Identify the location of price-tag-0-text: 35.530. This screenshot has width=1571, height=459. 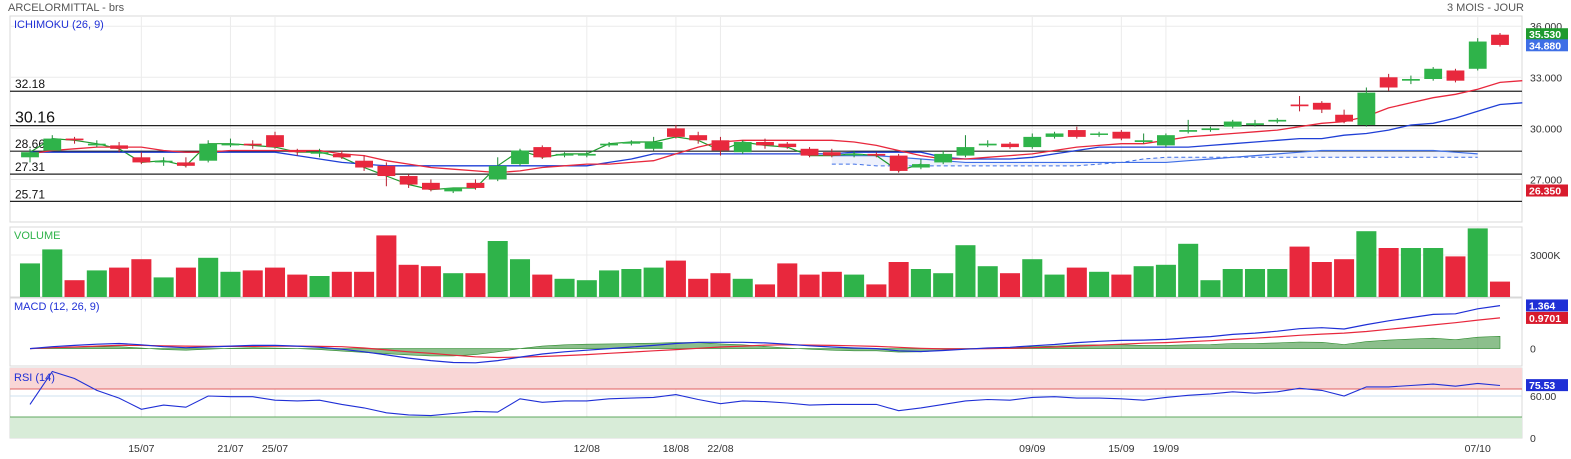
(1545, 35).